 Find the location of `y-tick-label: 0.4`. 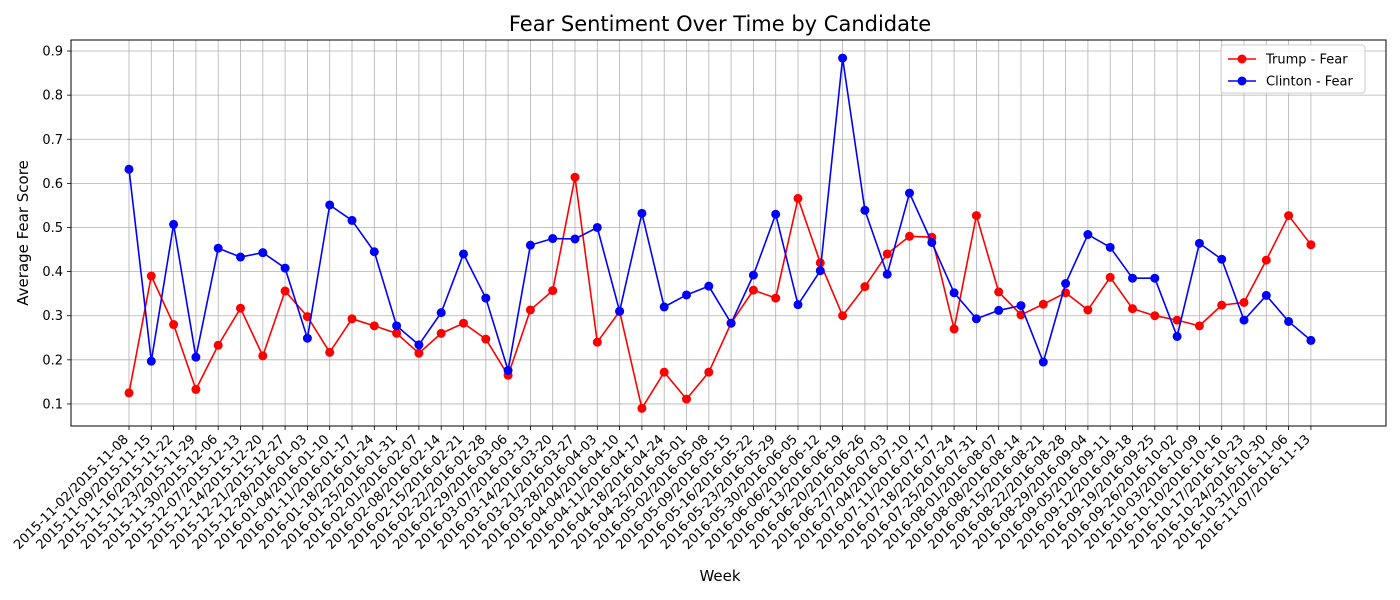

y-tick-label: 0.4 is located at coordinates (52, 272).